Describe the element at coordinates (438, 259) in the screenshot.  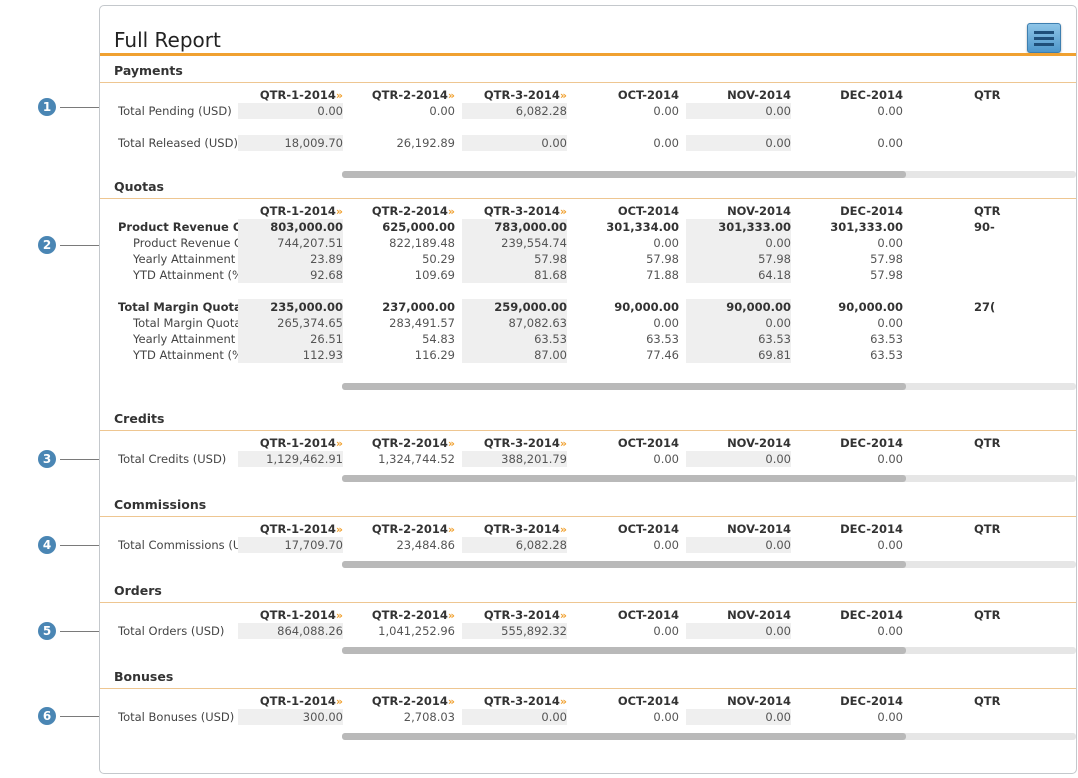
I see `table-cell: 50.29` at that location.